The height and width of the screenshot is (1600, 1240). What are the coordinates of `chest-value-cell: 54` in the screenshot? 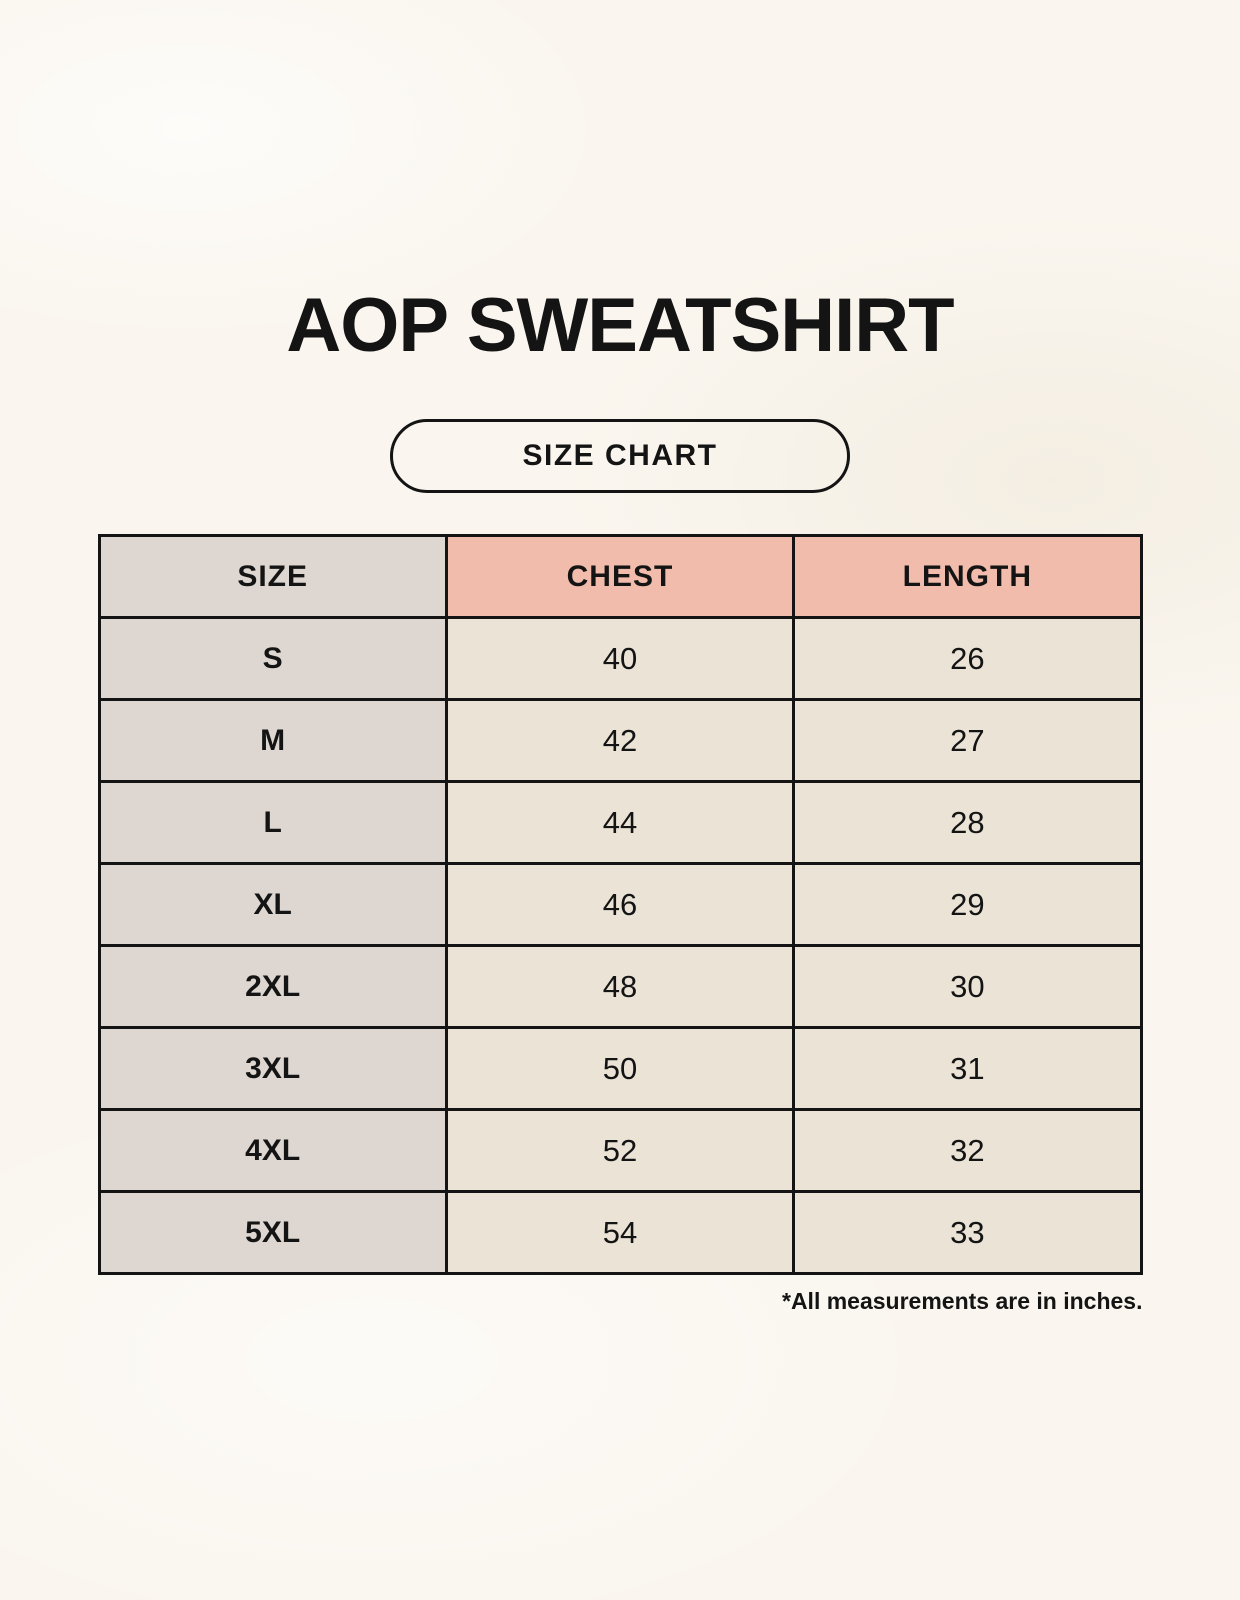 It's located at (620, 1233).